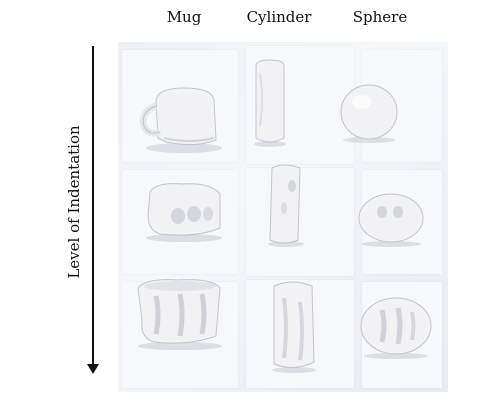 Image resolution: width=492 pixels, height=411 pixels. I want to click on clay-cylinder-indented, so click(286, 205).